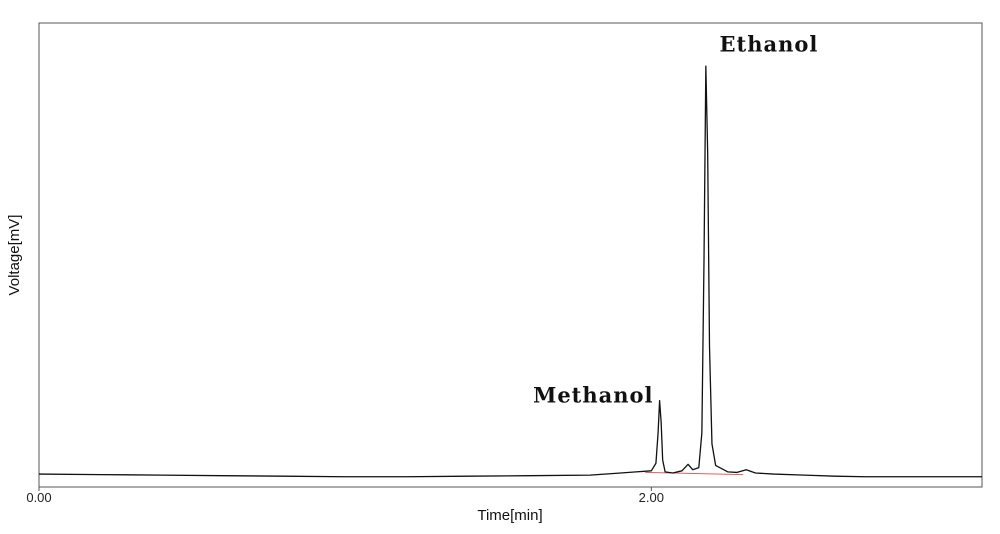 This screenshot has height=534, width=1000. What do you see at coordinates (345, 496) in the screenshot?
I see `tick-layer: 0.00 2.00` at bounding box center [345, 496].